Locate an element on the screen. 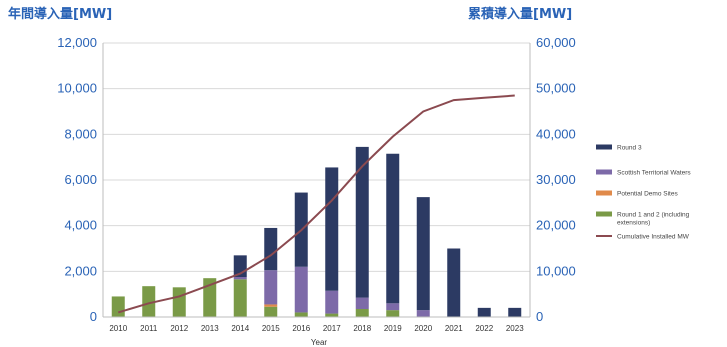 The height and width of the screenshot is (347, 727). x-tick-label: 2010 is located at coordinates (118, 328).